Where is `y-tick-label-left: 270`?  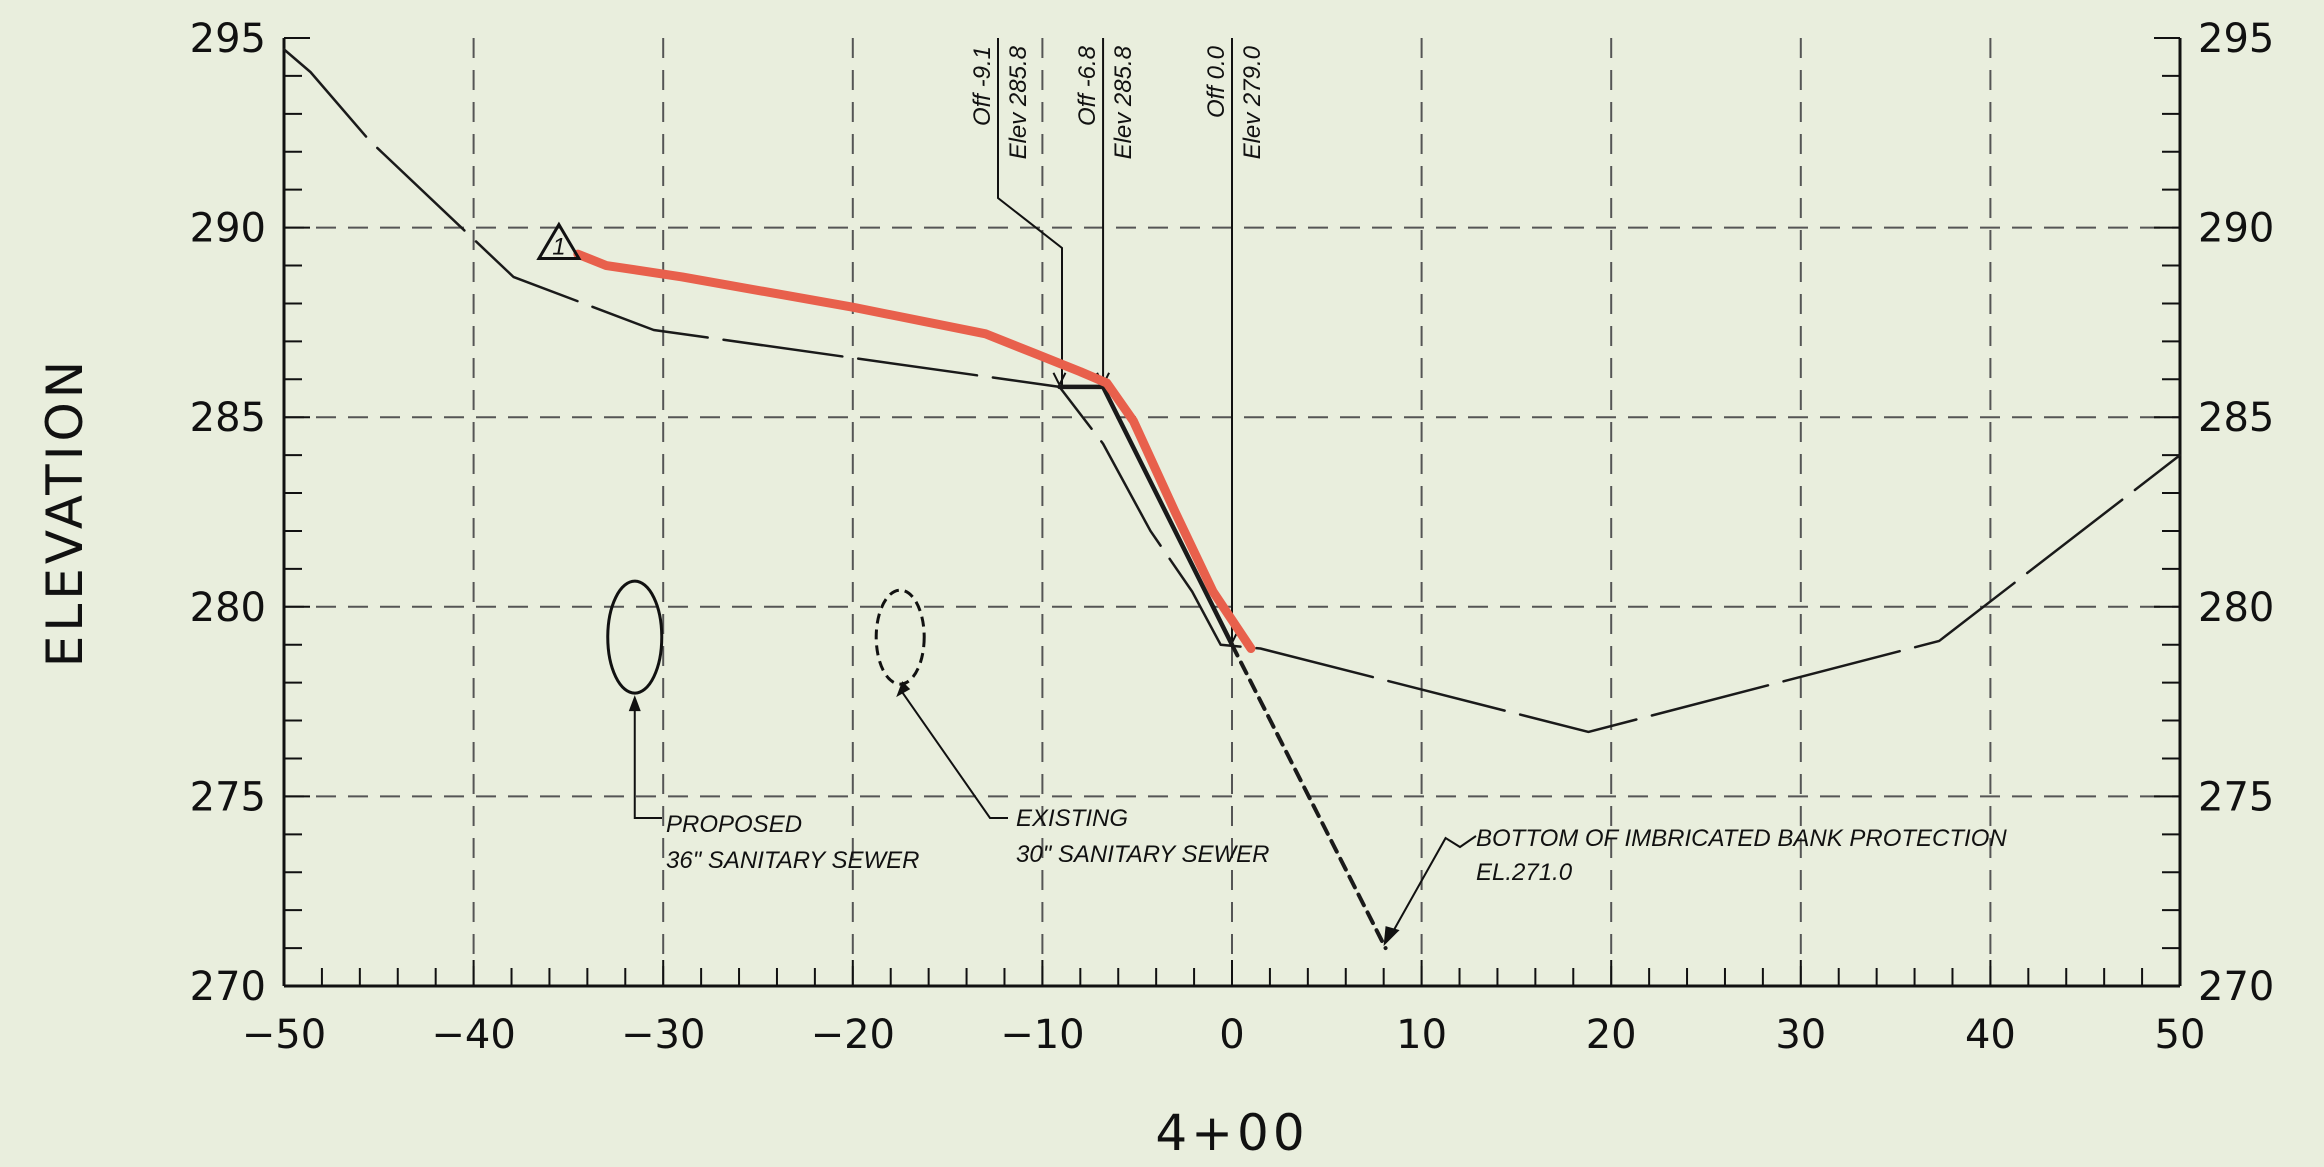 y-tick-label-left: 270 is located at coordinates (228, 987).